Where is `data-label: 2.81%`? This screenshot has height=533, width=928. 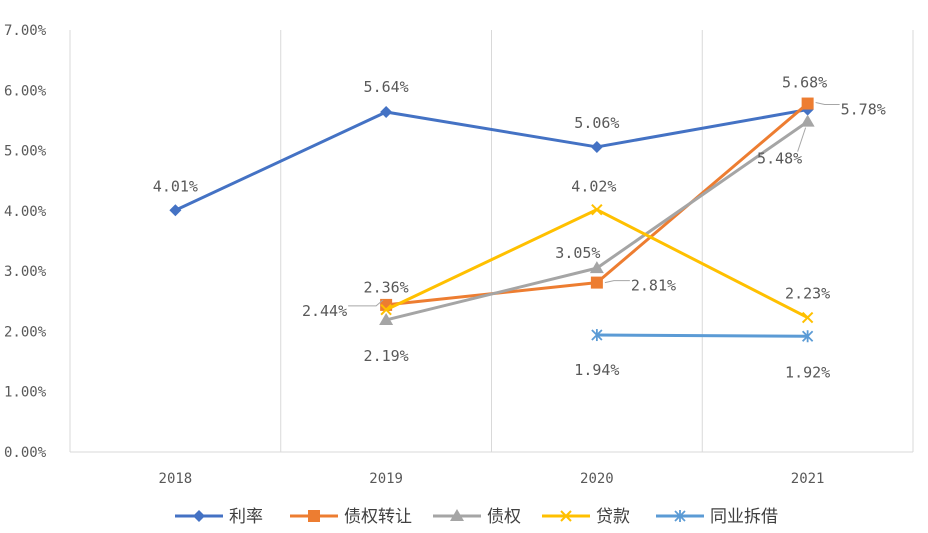 data-label: 2.81% is located at coordinates (653, 286).